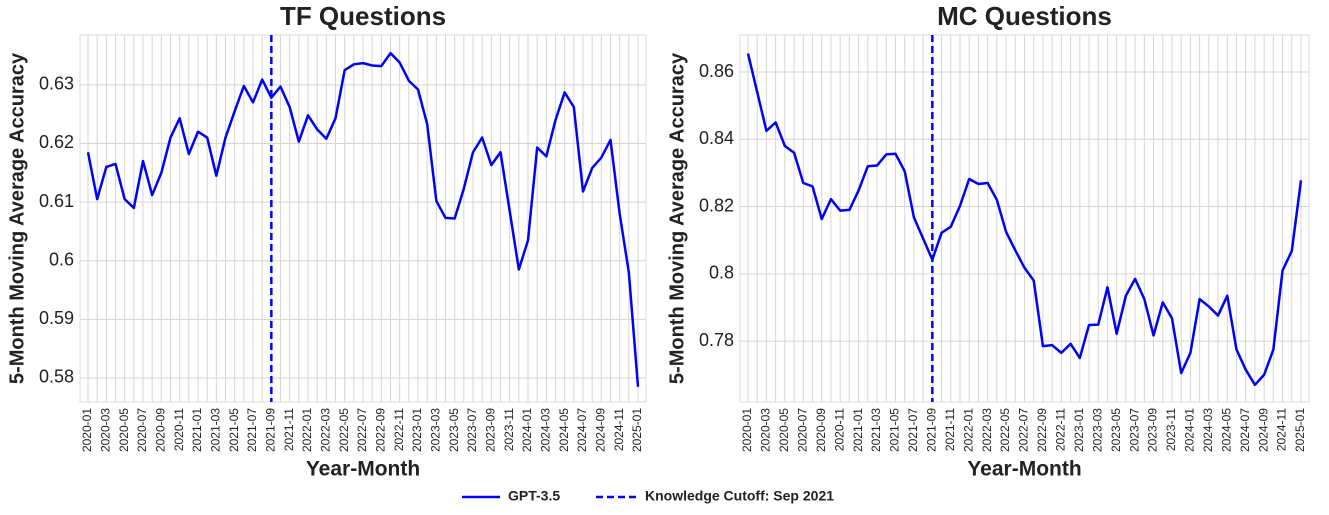  I want to click on y-tick-label: 0.86, so click(716, 71).